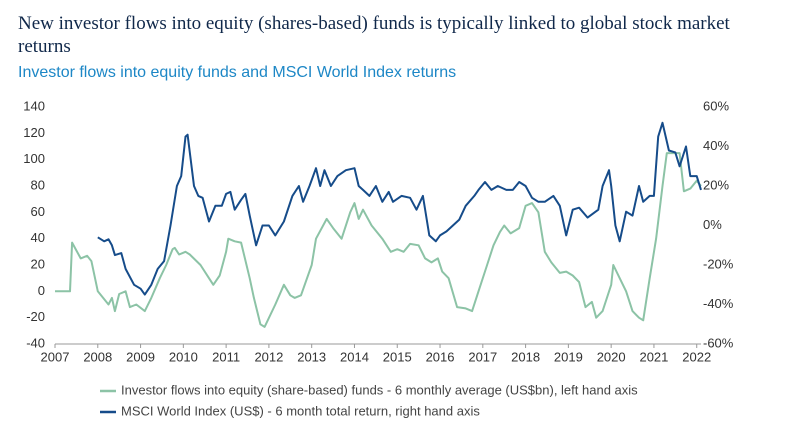  What do you see at coordinates (183, 356) in the screenshot?
I see `x-tick-label: 2010` at bounding box center [183, 356].